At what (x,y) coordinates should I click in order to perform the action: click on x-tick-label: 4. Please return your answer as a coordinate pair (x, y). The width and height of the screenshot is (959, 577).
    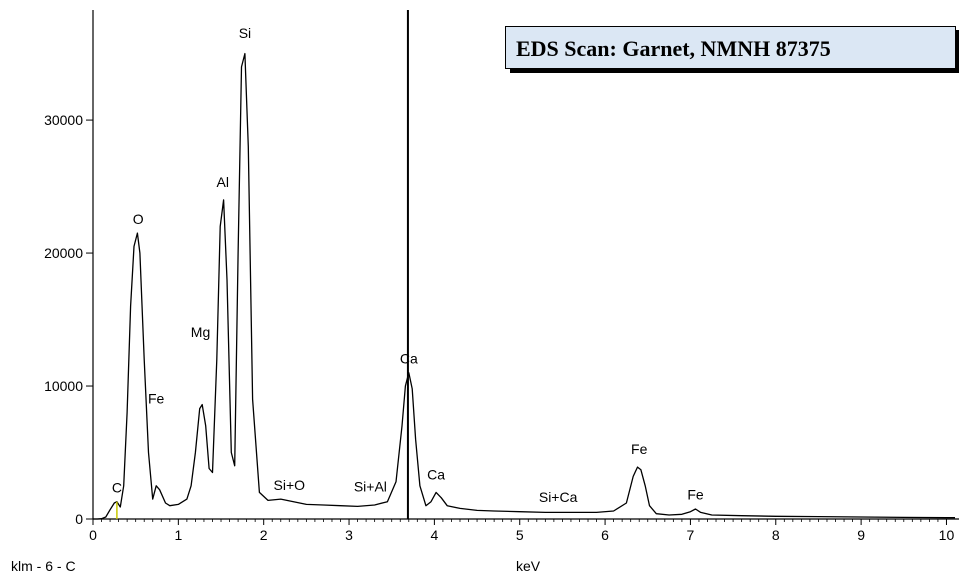
    Looking at the image, I should click on (434, 535).